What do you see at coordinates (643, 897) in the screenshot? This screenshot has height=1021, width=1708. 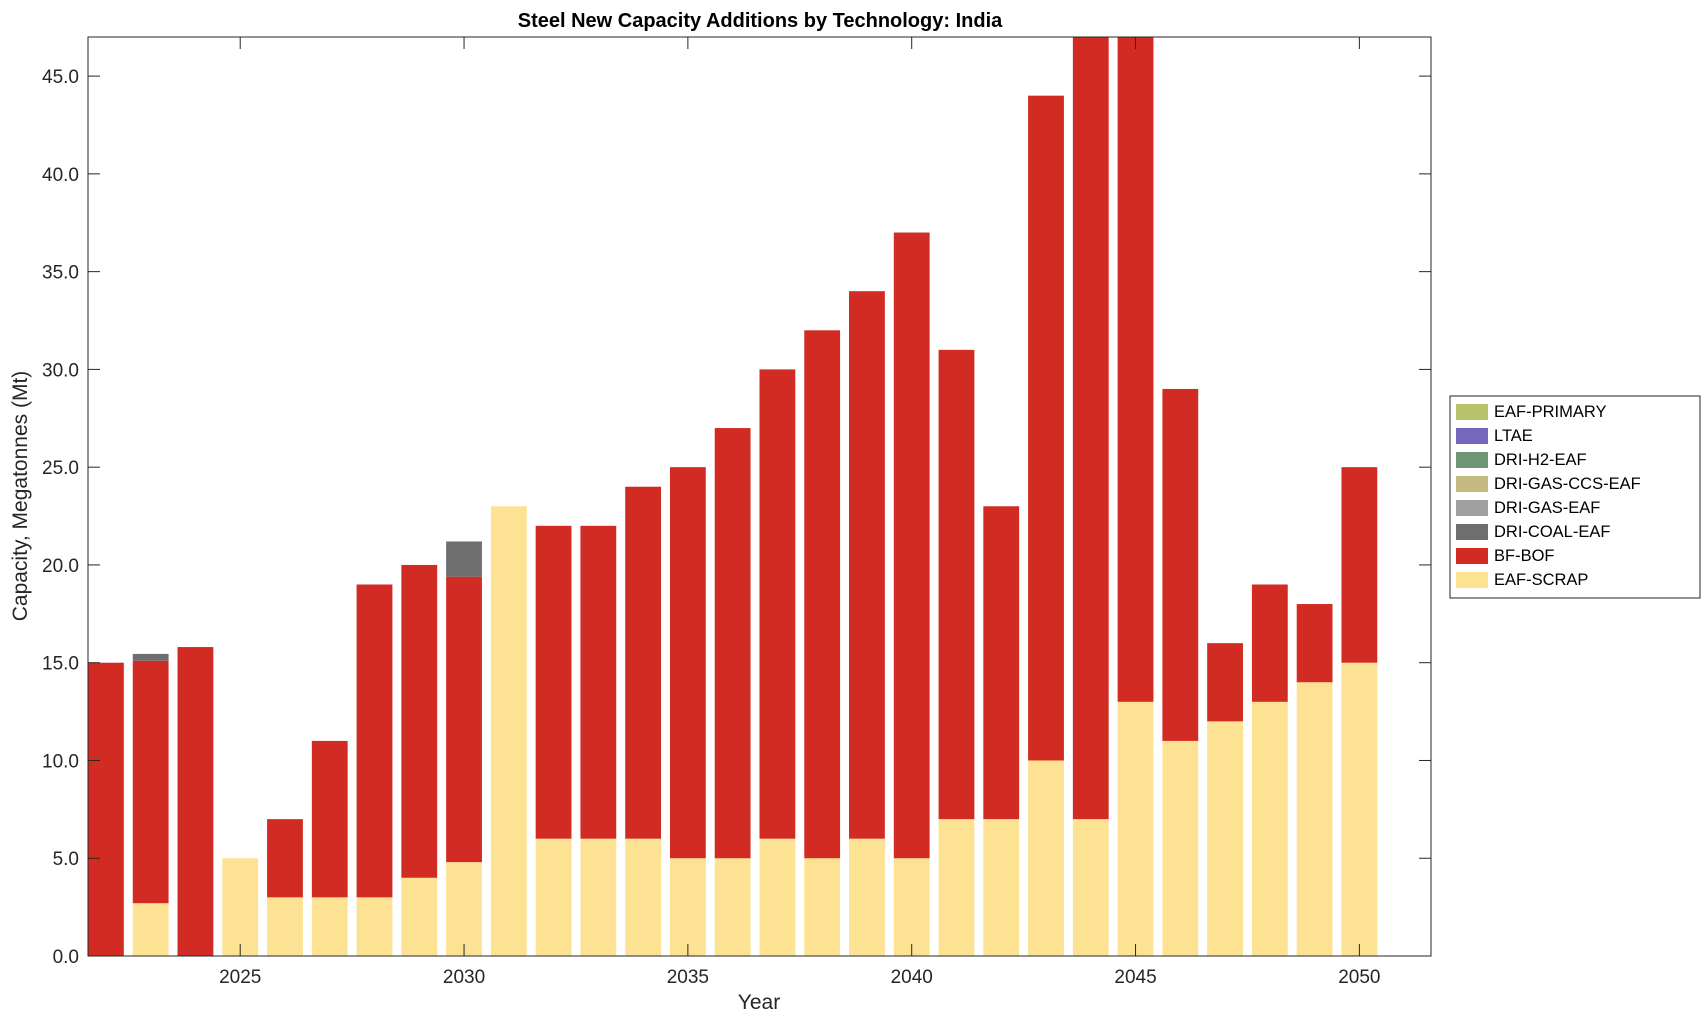 I see `bar-eaf-scrap-2034` at bounding box center [643, 897].